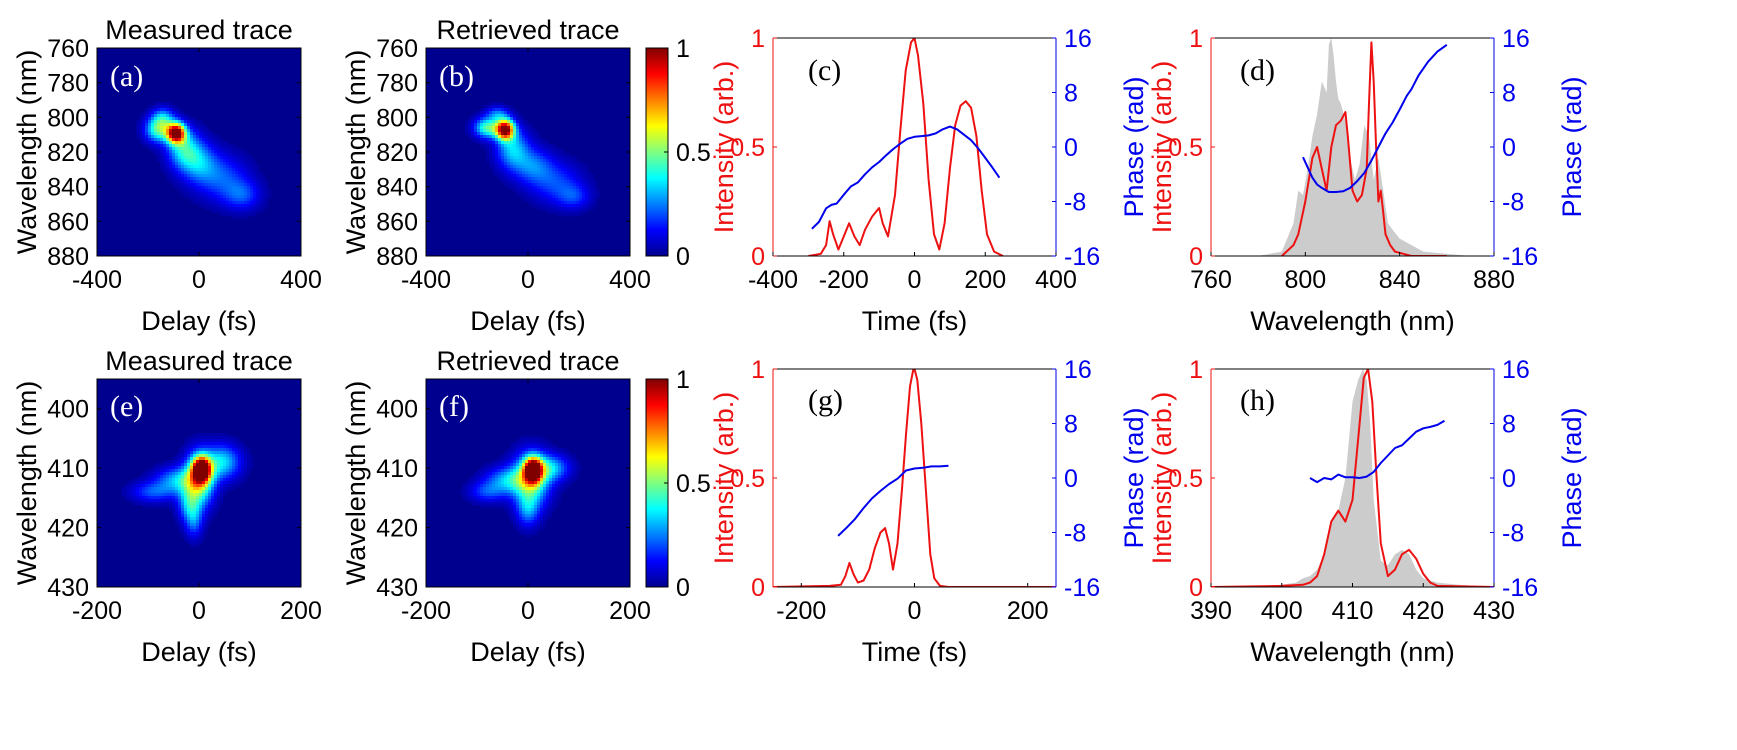  Describe the element at coordinates (1211, 280) in the screenshot. I see `x-tick-label: 760` at that location.